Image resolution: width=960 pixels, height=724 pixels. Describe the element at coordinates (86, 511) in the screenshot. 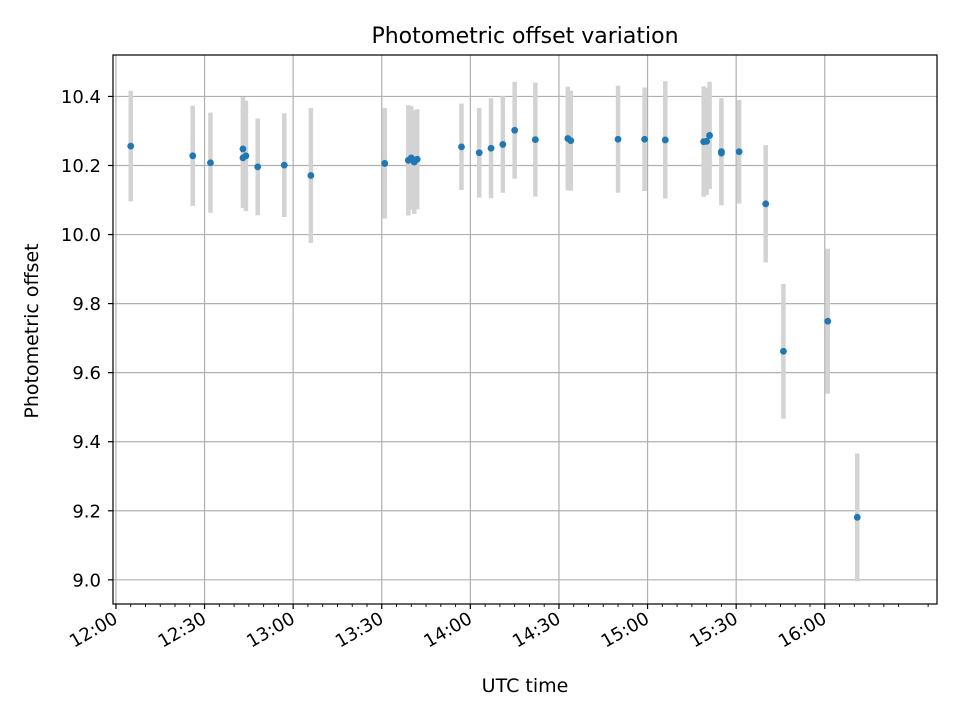

I see `y-tick-label: 9.2` at that location.